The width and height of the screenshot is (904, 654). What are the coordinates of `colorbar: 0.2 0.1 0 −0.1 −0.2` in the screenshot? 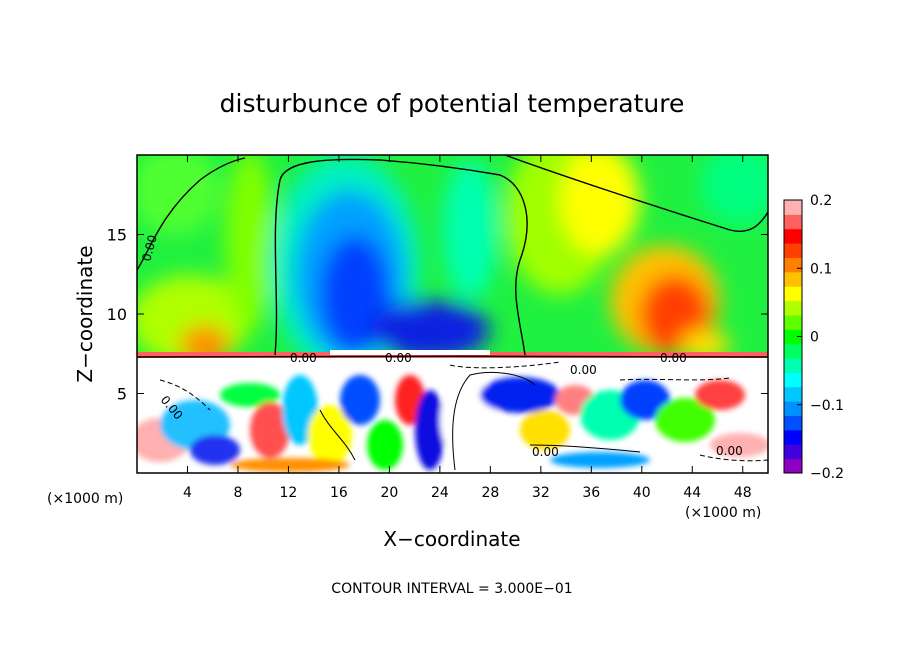 It's located at (813, 337).